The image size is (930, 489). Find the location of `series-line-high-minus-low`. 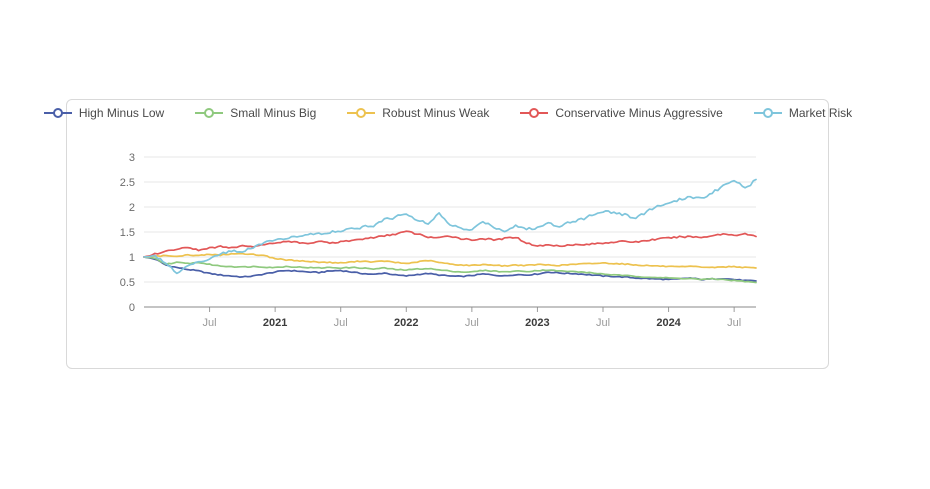

series-line-high-minus-low is located at coordinates (450, 269).